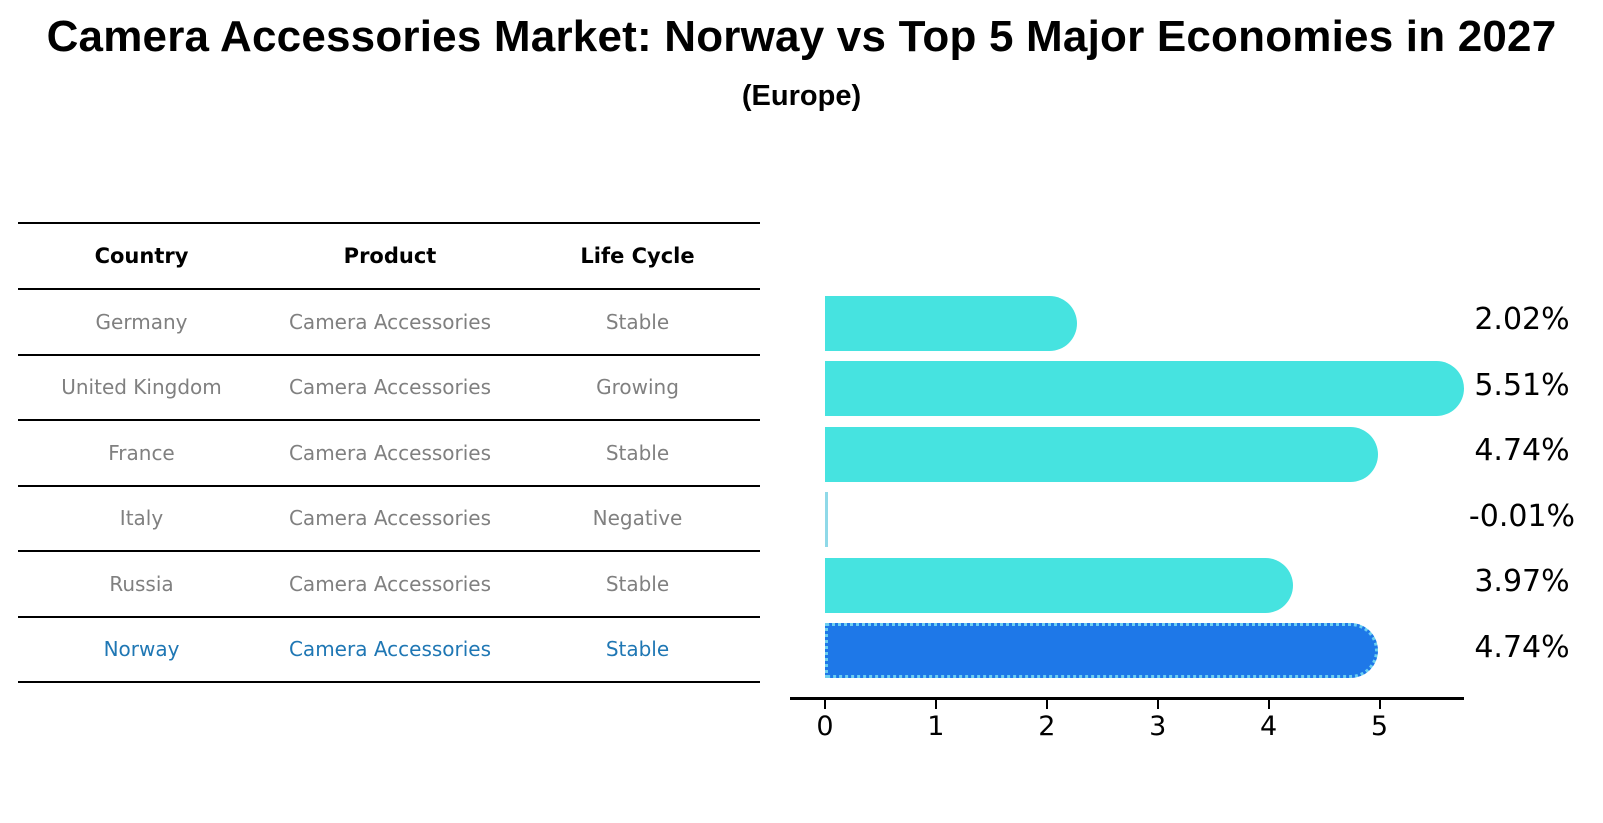 Image resolution: width=1603 pixels, height=823 pixels. Describe the element at coordinates (141, 321) in the screenshot. I see `cell-country: Germany` at that location.